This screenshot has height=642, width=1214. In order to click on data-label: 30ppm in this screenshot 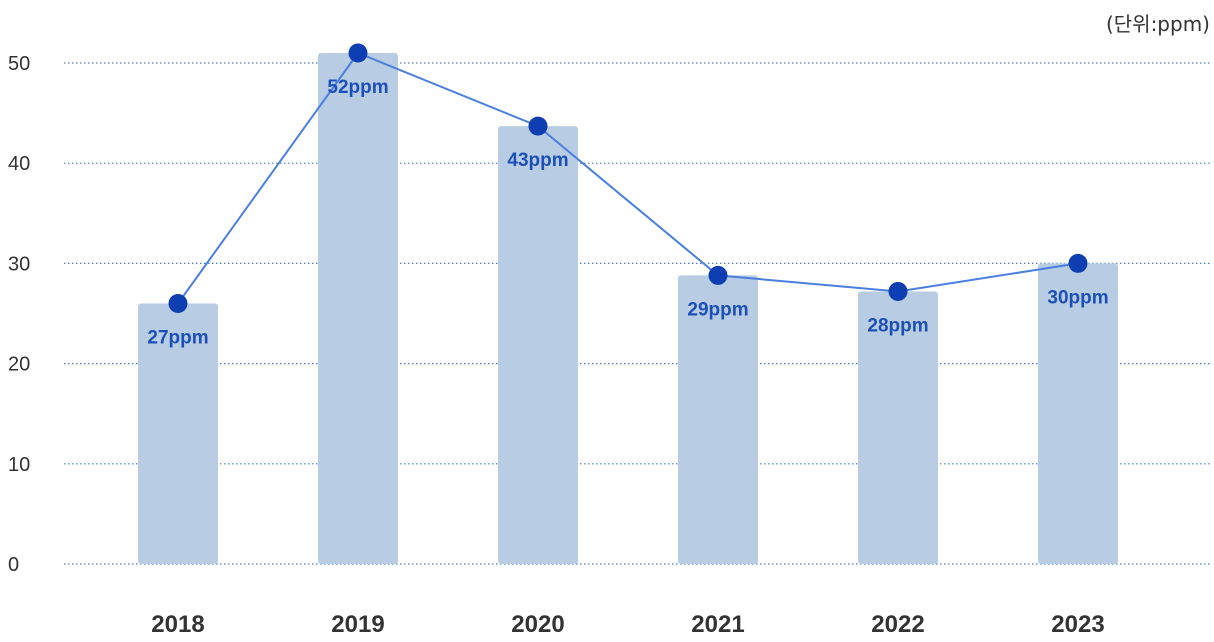, I will do `click(1077, 297)`.